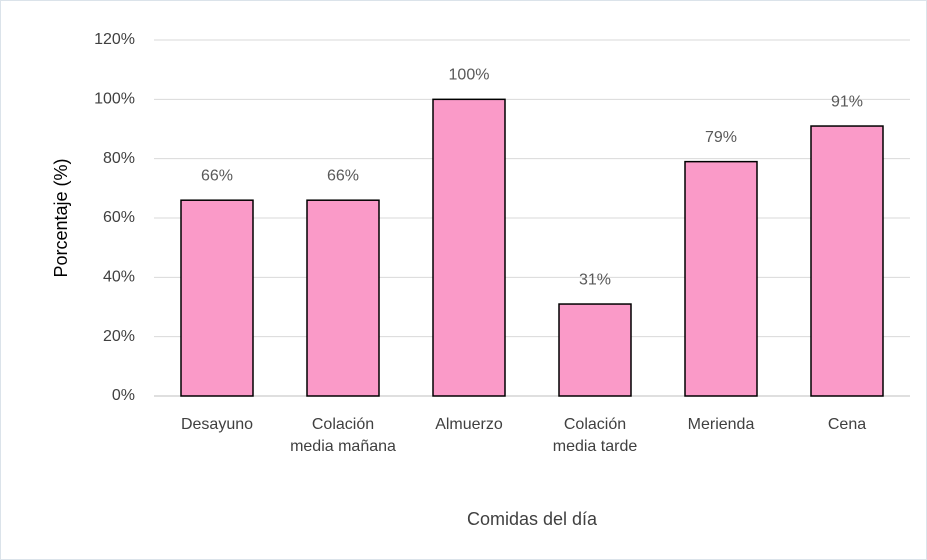 This screenshot has width=927, height=560. I want to click on y-tick-label: 100%, so click(114, 99).